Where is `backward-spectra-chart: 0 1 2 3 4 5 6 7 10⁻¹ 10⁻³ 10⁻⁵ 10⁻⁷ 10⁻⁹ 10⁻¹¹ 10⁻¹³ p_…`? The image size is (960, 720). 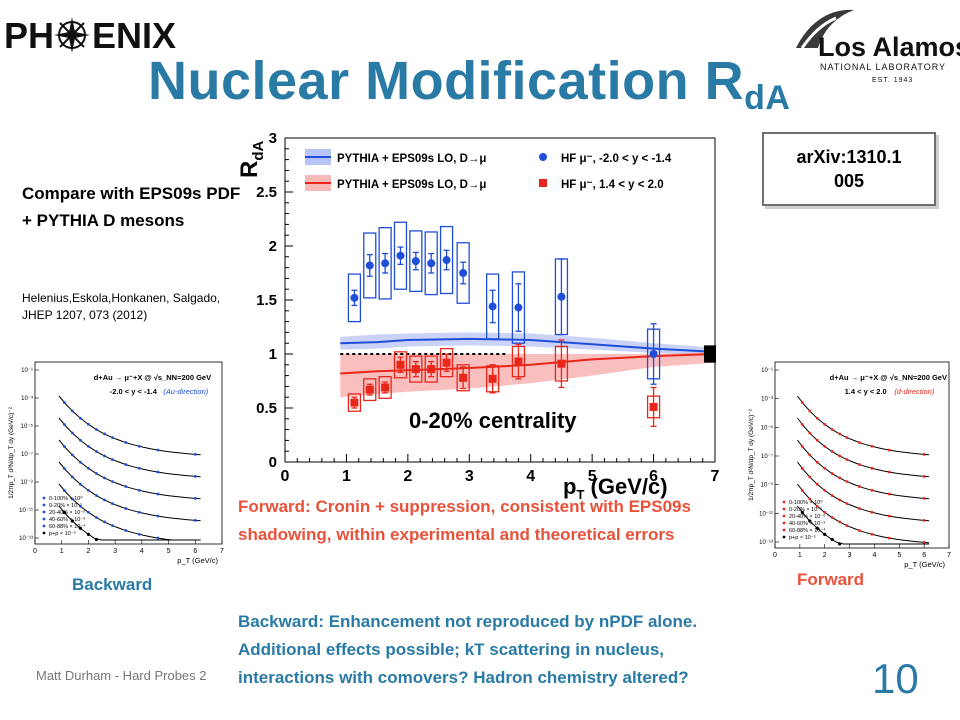
backward-spectra-chart: 0 1 2 3 4 5 6 7 10⁻¹ 10⁻³ 10⁻⁵ 10⁻⁷ 10⁻⁹ 10⁻¹¹ 10⁻¹³ p_… is located at coordinates (116, 463).